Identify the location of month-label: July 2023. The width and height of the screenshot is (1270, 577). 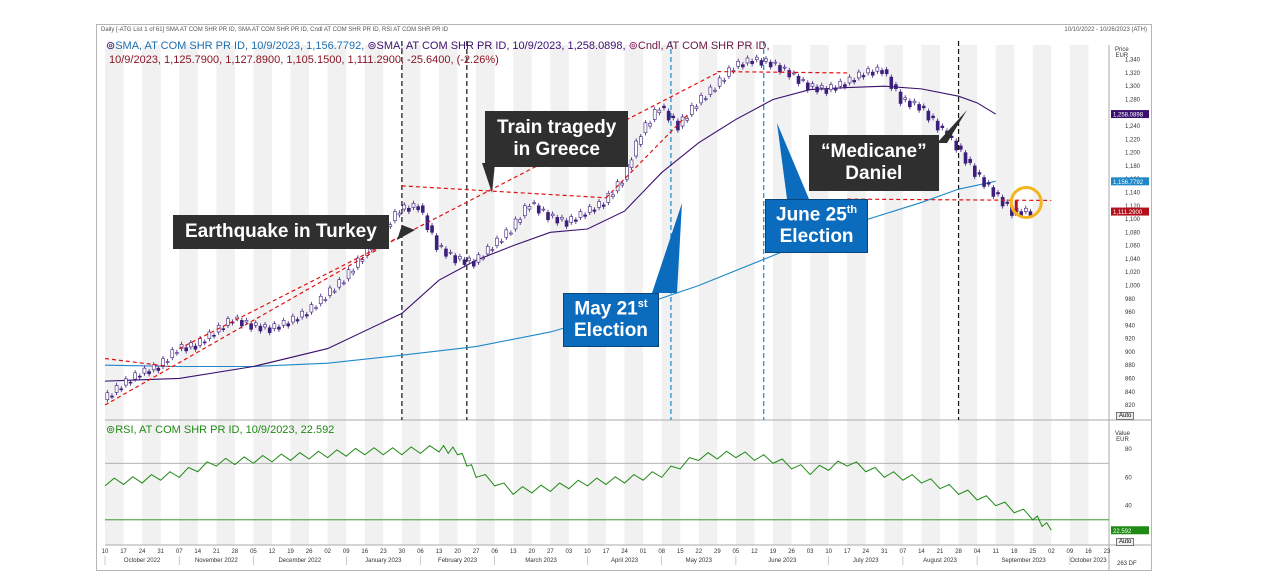
(866, 561).